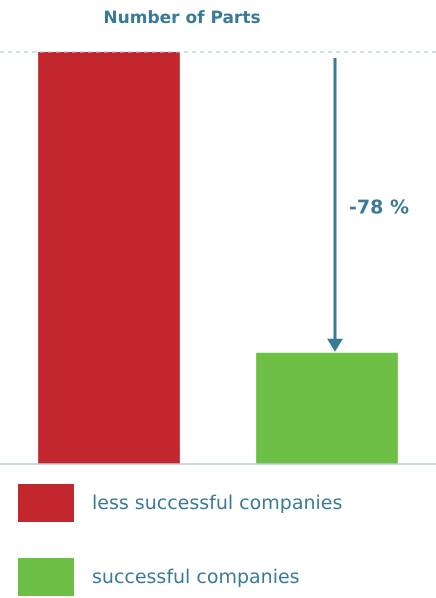  Describe the element at coordinates (217, 503) in the screenshot. I see `legend-label: less successful companies` at that location.